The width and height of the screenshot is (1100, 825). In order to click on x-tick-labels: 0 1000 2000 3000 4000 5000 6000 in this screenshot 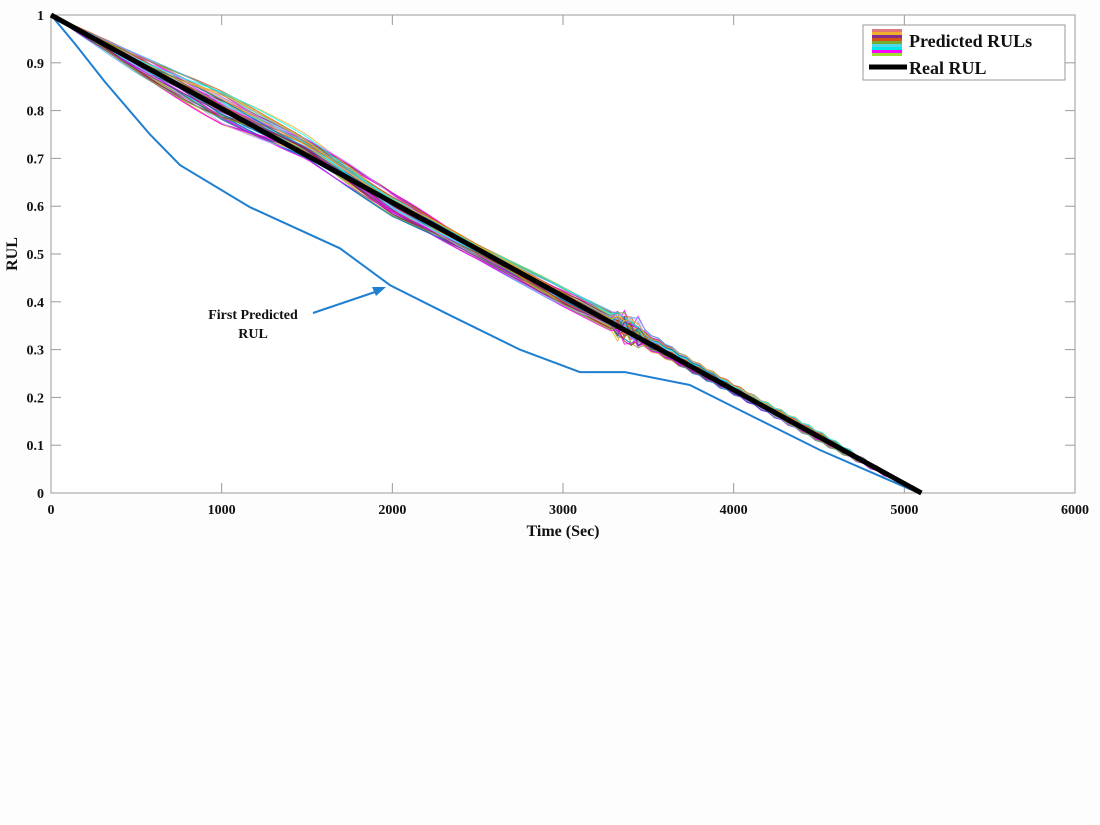, I will do `click(569, 510)`.